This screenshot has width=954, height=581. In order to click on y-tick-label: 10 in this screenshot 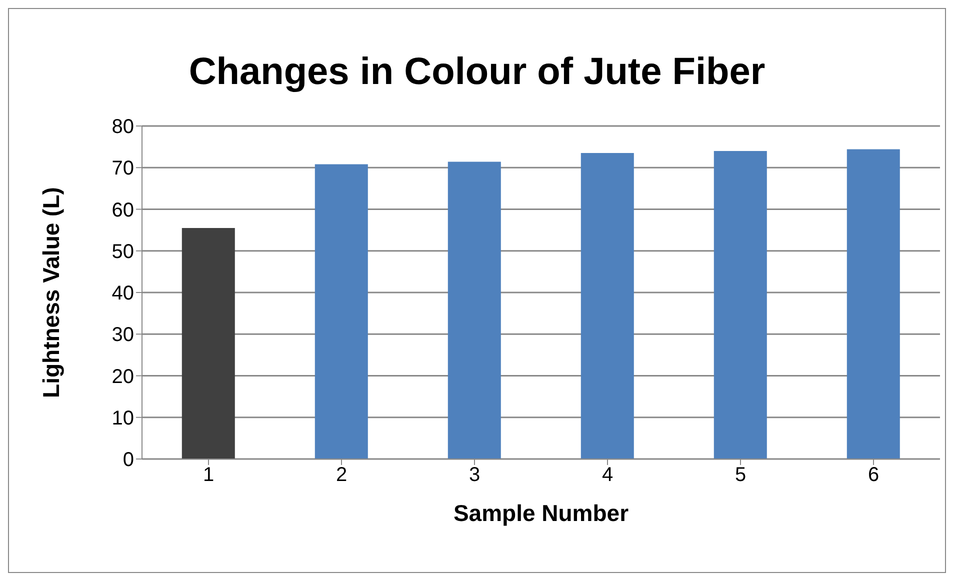, I will do `click(123, 418)`.